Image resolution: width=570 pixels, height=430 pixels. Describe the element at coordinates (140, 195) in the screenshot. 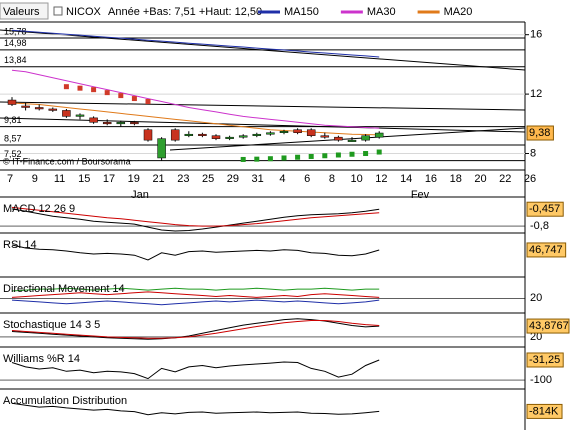

I see `month-label: Jan` at that location.